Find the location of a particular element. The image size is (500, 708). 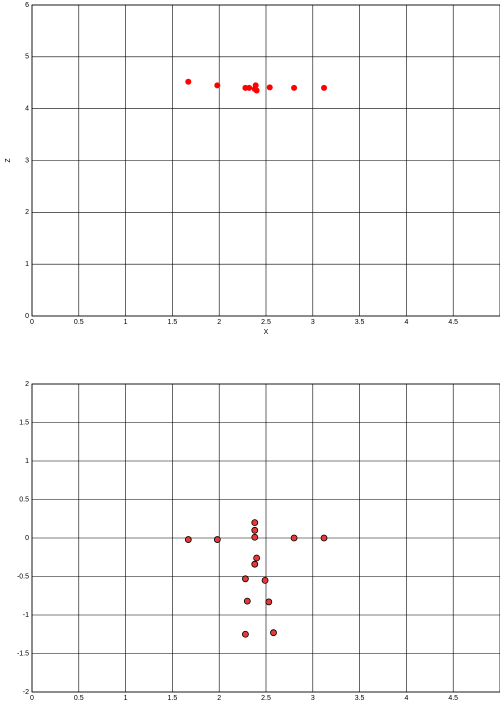

y-tick-label: 4 is located at coordinates (27, 109).